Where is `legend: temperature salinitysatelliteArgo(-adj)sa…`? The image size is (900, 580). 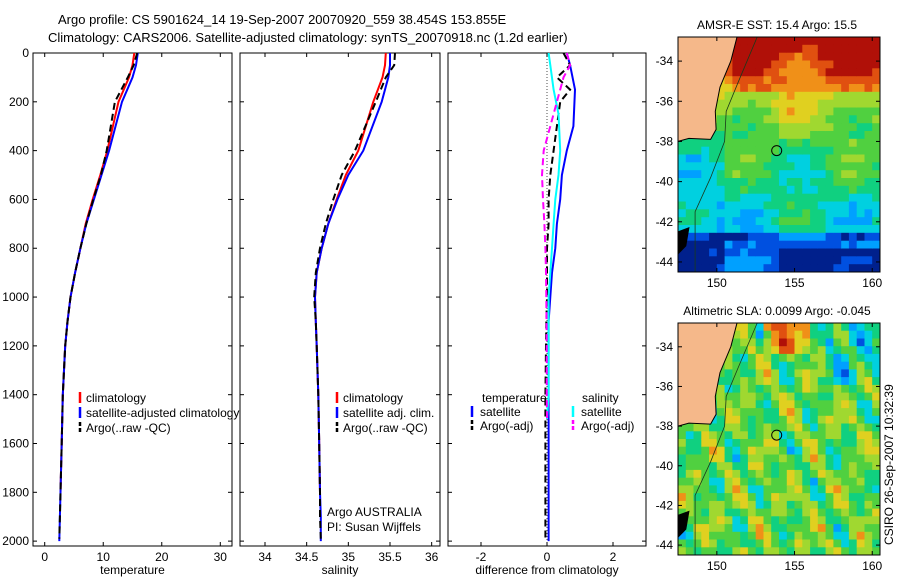
legend: temperature salinitysatelliteArgo(-adj)sa… is located at coordinates (552, 412).